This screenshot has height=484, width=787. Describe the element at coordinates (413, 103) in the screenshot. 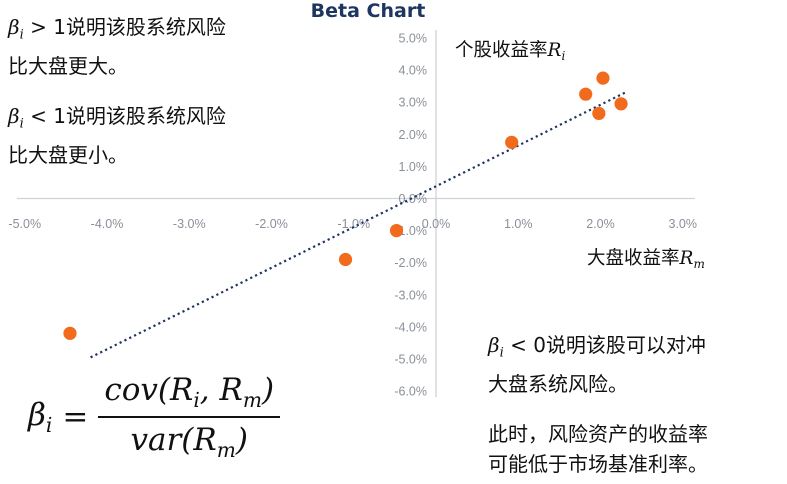

I see `y-tick-label: 3.0%` at that location.